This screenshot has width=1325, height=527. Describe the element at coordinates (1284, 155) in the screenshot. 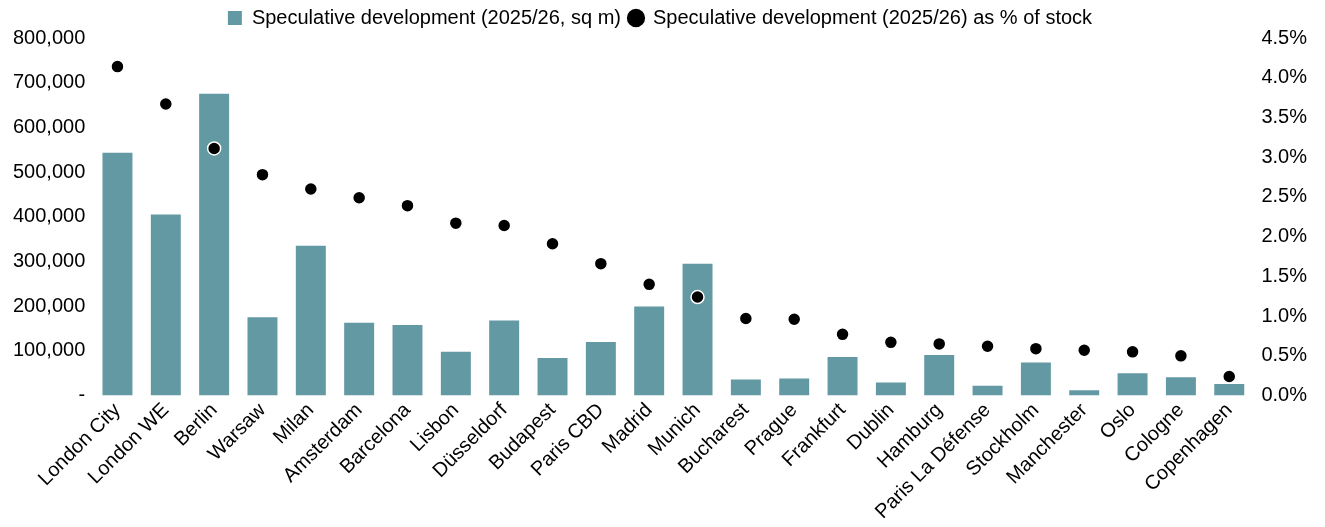

I see `y2-tick-label: 3.0%` at that location.